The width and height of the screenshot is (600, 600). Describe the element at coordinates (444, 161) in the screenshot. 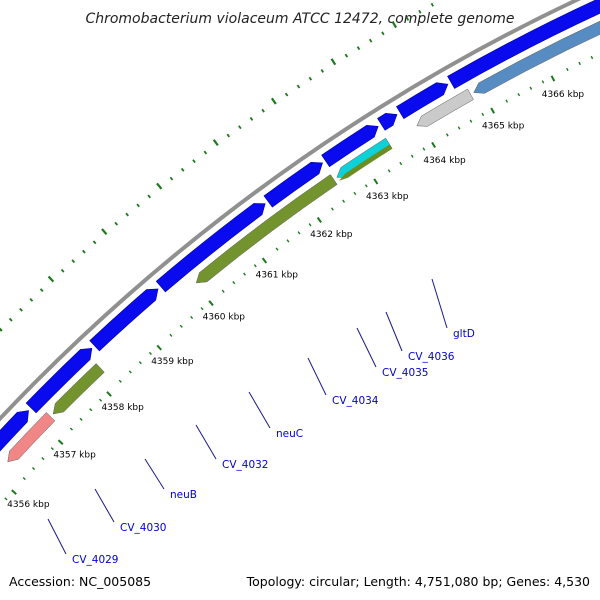

I see `scale-tick-label: 4364 kbp` at that location.